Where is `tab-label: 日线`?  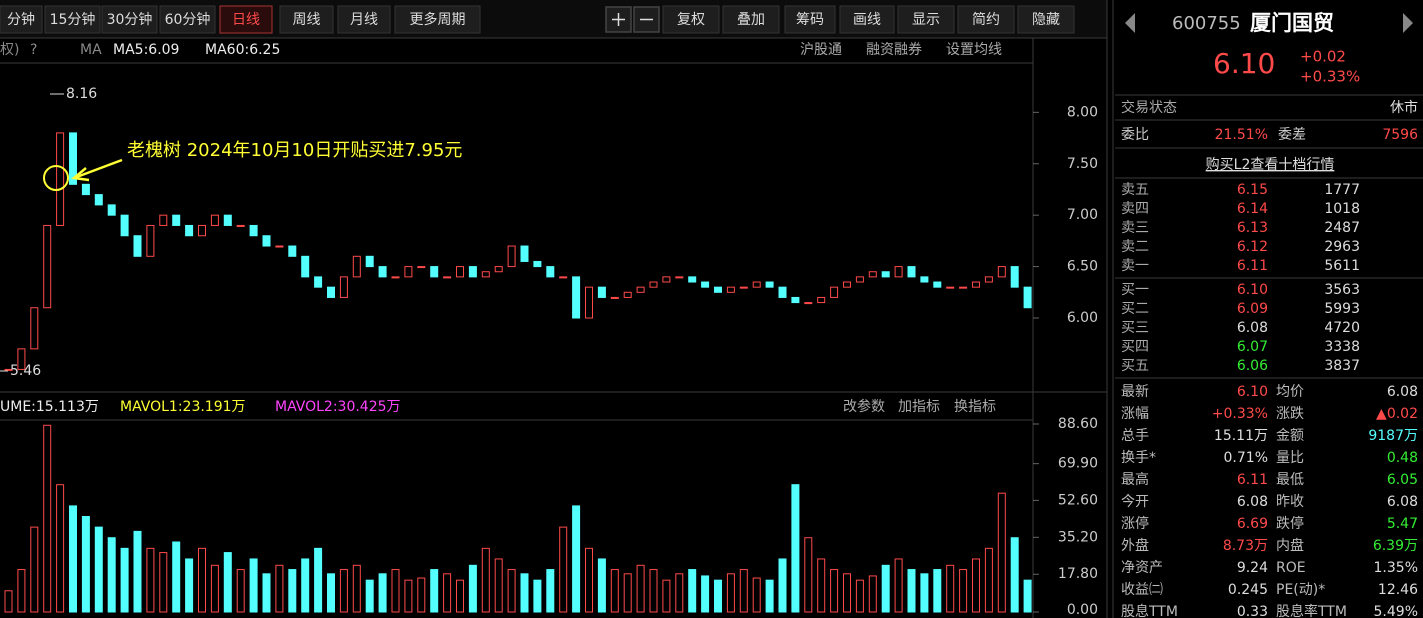 tab-label: 日线 is located at coordinates (246, 20).